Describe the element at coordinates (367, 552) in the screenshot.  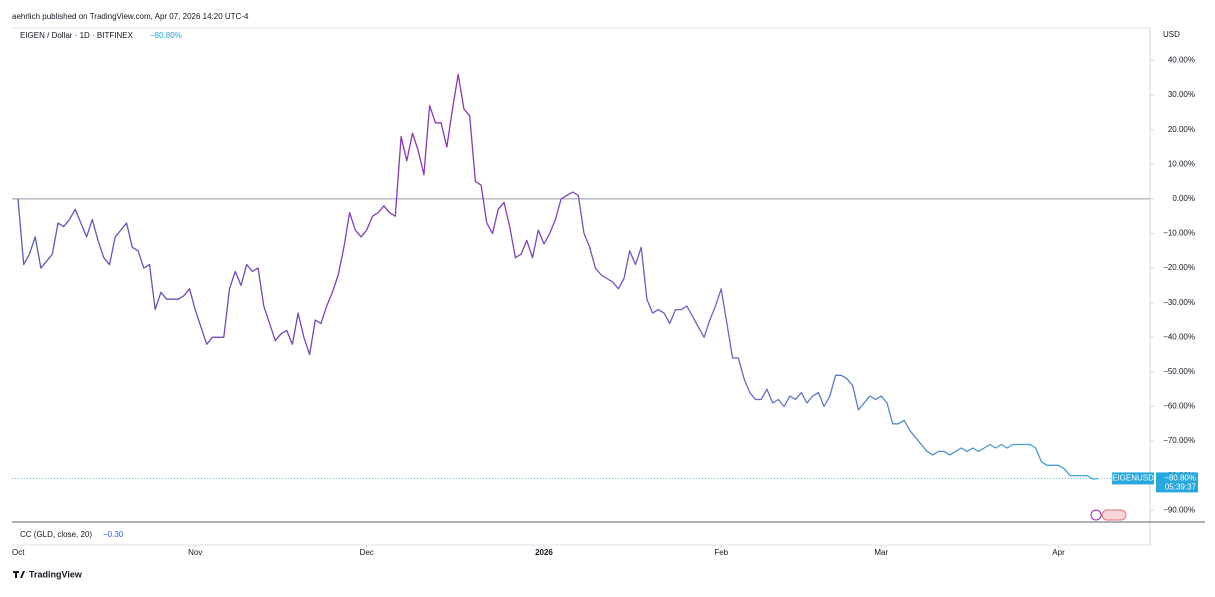
I see `x-tick-label: Dec` at that location.